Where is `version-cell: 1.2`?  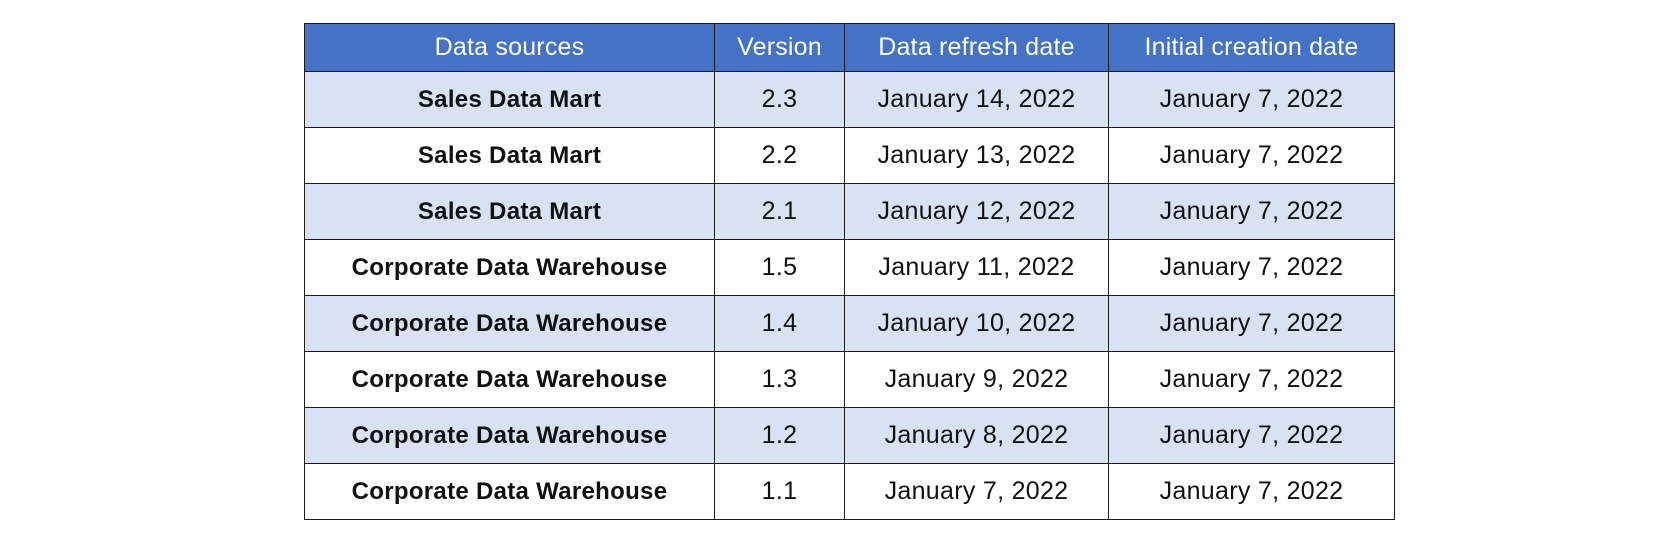 version-cell: 1.2 is located at coordinates (779, 435).